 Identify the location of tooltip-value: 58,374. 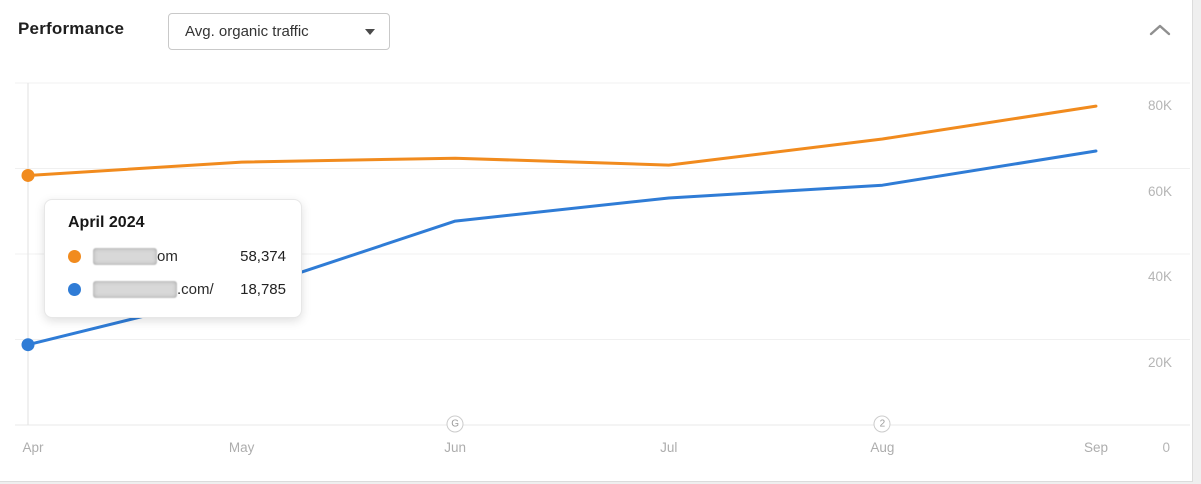
(263, 256).